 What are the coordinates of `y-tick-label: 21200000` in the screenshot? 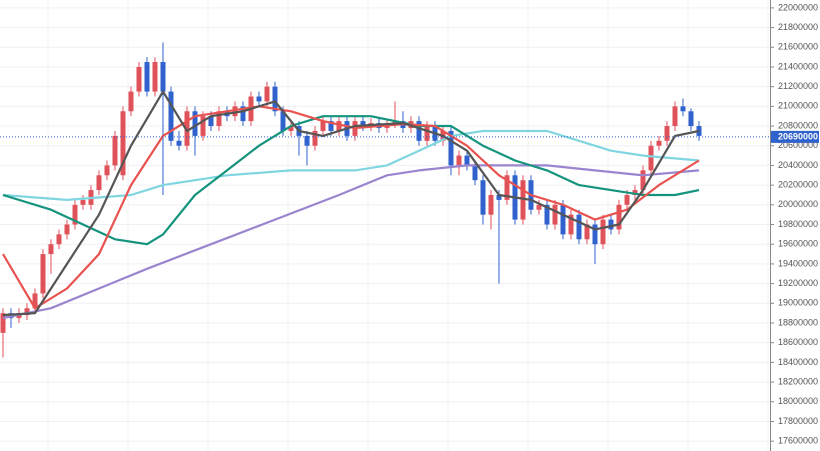 It's located at (798, 86).